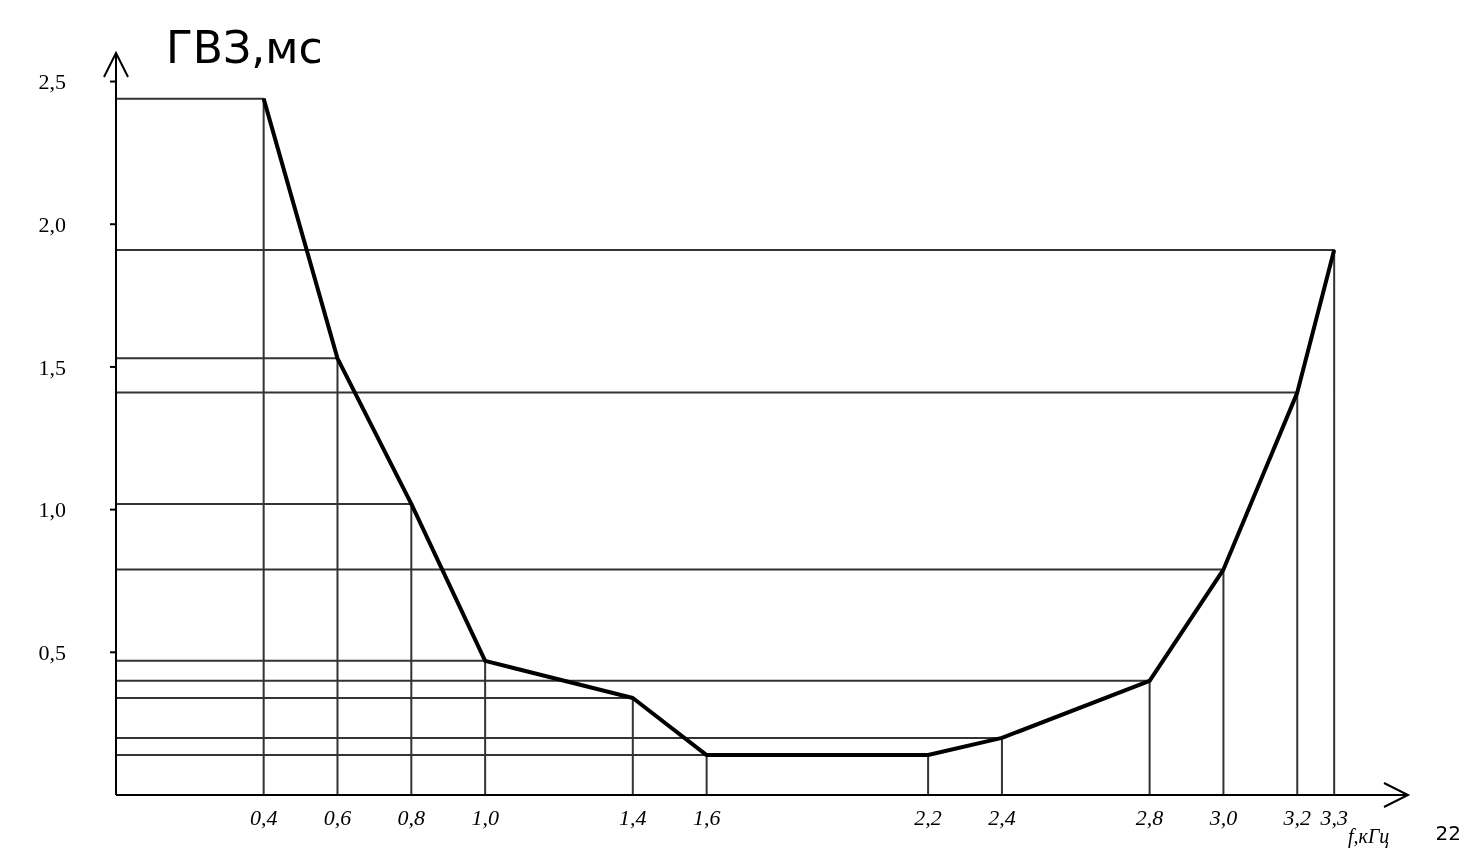 The height and width of the screenshot is (856, 1479). I want to click on x-tick-label: 2,8, so click(1149, 817).